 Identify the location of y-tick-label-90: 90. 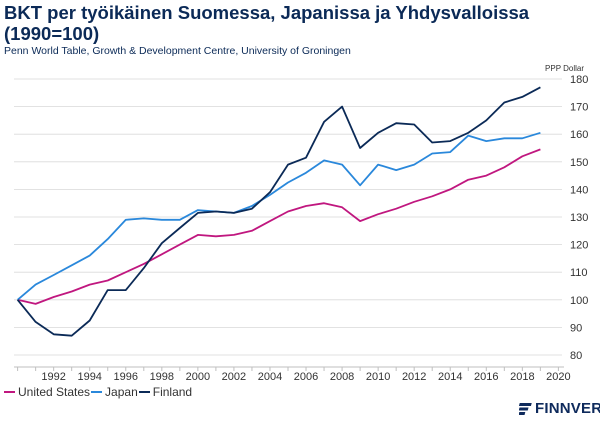
(576, 328).